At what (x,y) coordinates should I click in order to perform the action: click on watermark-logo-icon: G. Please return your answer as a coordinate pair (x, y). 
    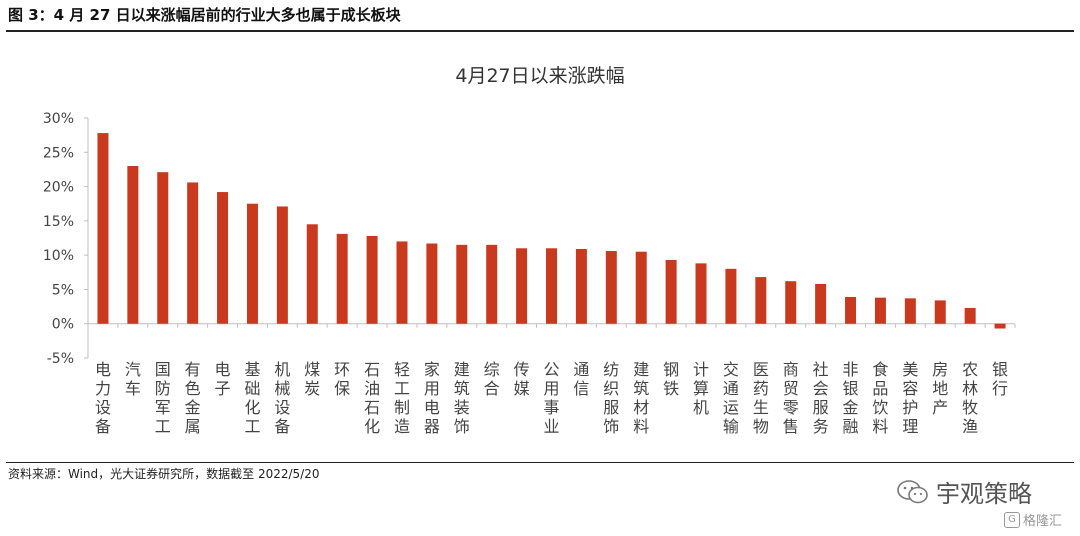
    Looking at the image, I should click on (1012, 519).